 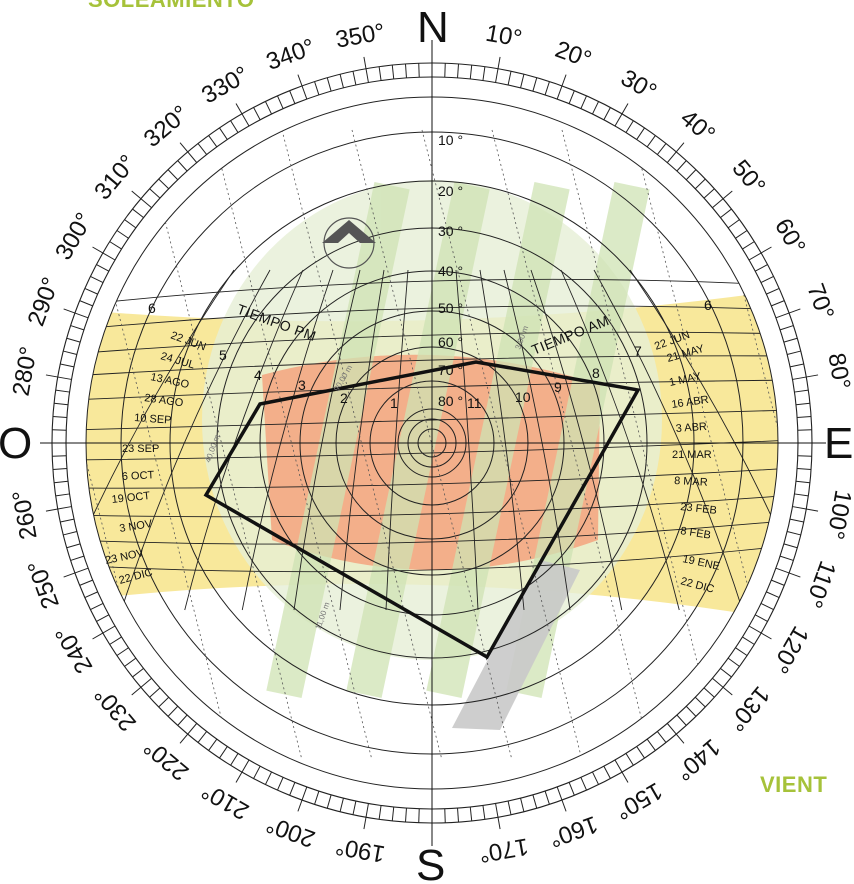 What do you see at coordinates (474, 403) in the screenshot?
I see `hour-label: 11` at bounding box center [474, 403].